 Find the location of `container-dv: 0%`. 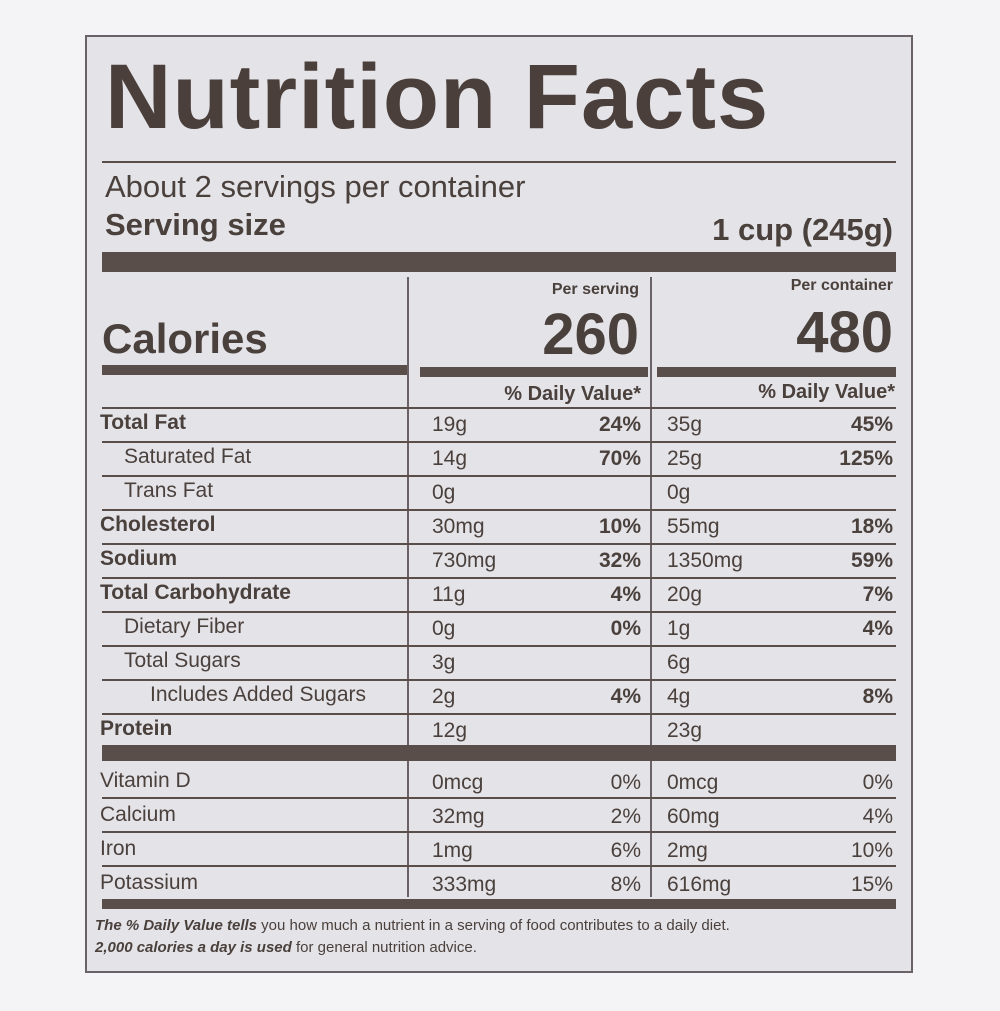

container-dv: 0% is located at coordinates (877, 782).